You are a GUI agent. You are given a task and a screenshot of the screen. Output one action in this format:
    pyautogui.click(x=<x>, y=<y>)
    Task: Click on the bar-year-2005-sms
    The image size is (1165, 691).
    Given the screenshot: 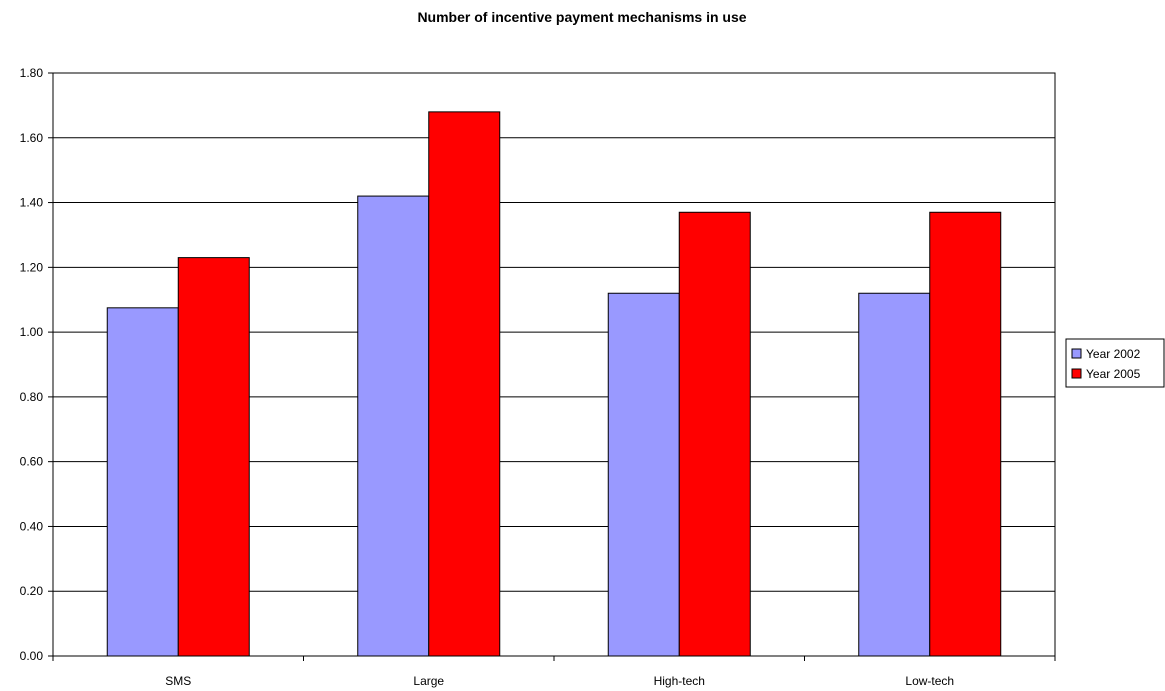 What is the action you would take?
    pyautogui.click(x=213, y=457)
    